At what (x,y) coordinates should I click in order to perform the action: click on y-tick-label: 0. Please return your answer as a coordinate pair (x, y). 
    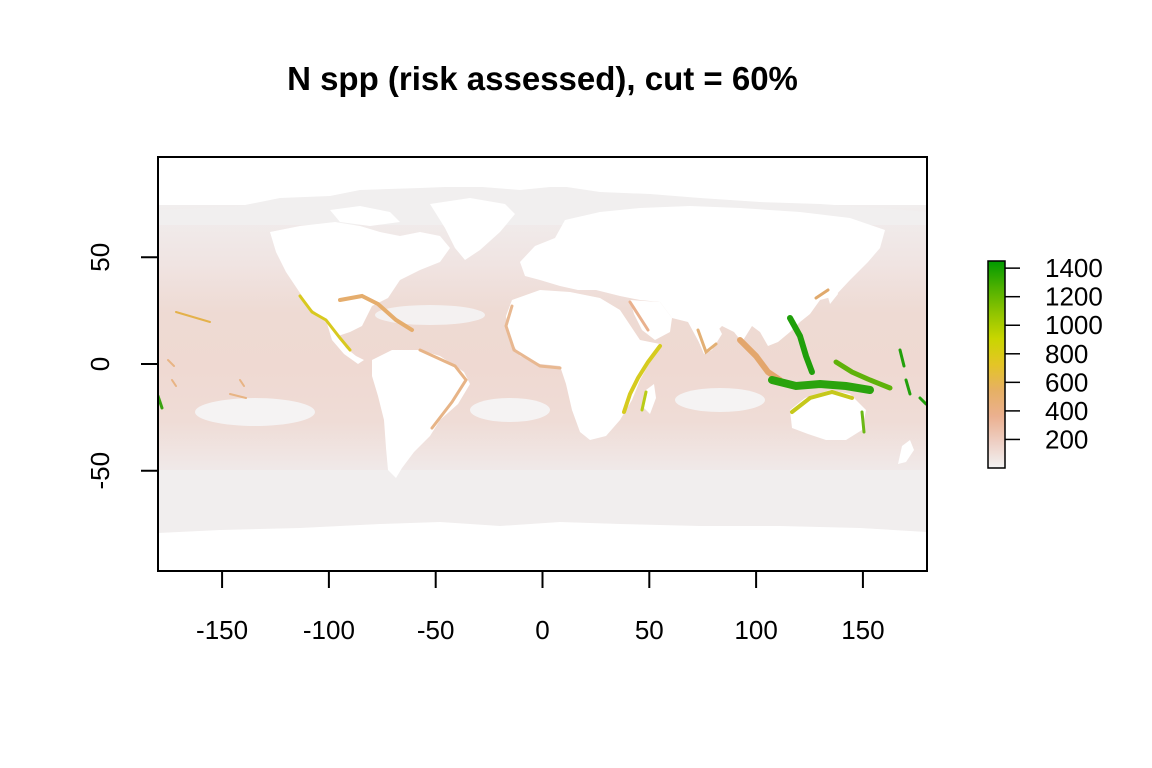
    Looking at the image, I should click on (100, 364).